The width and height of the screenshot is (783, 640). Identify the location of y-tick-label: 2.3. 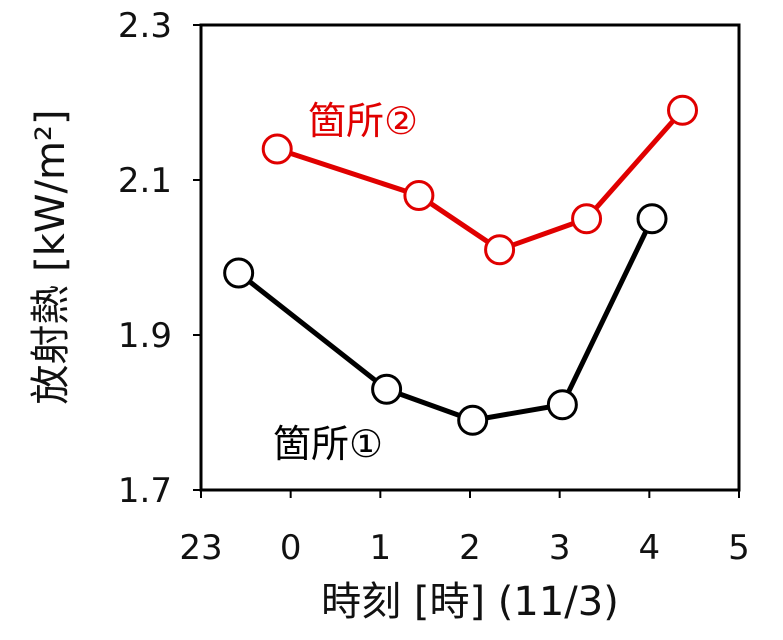
(145, 26).